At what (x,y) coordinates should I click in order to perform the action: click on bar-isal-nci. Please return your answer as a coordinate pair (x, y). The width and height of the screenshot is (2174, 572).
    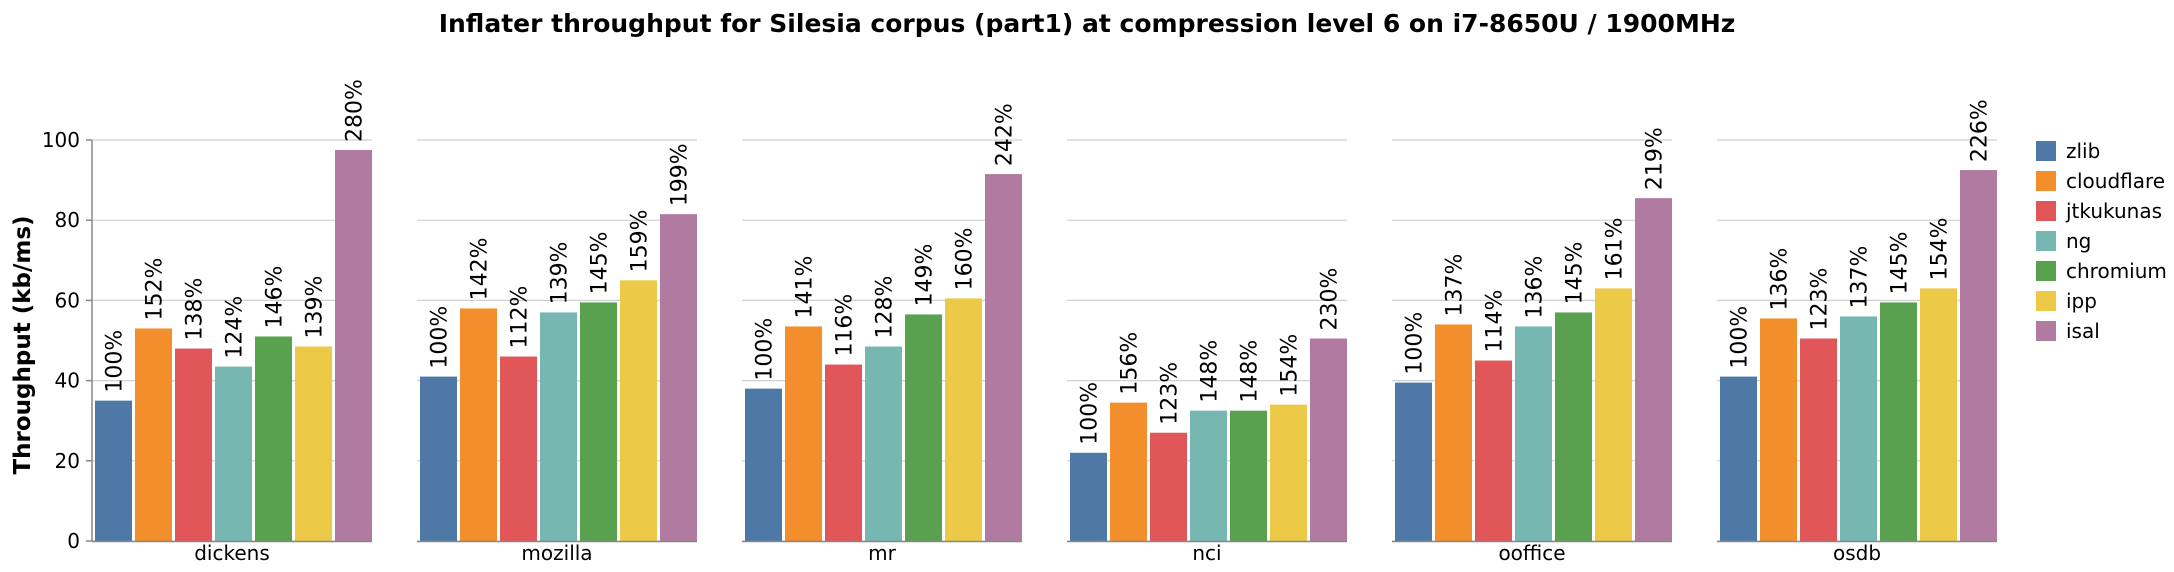
    Looking at the image, I should click on (1328, 439).